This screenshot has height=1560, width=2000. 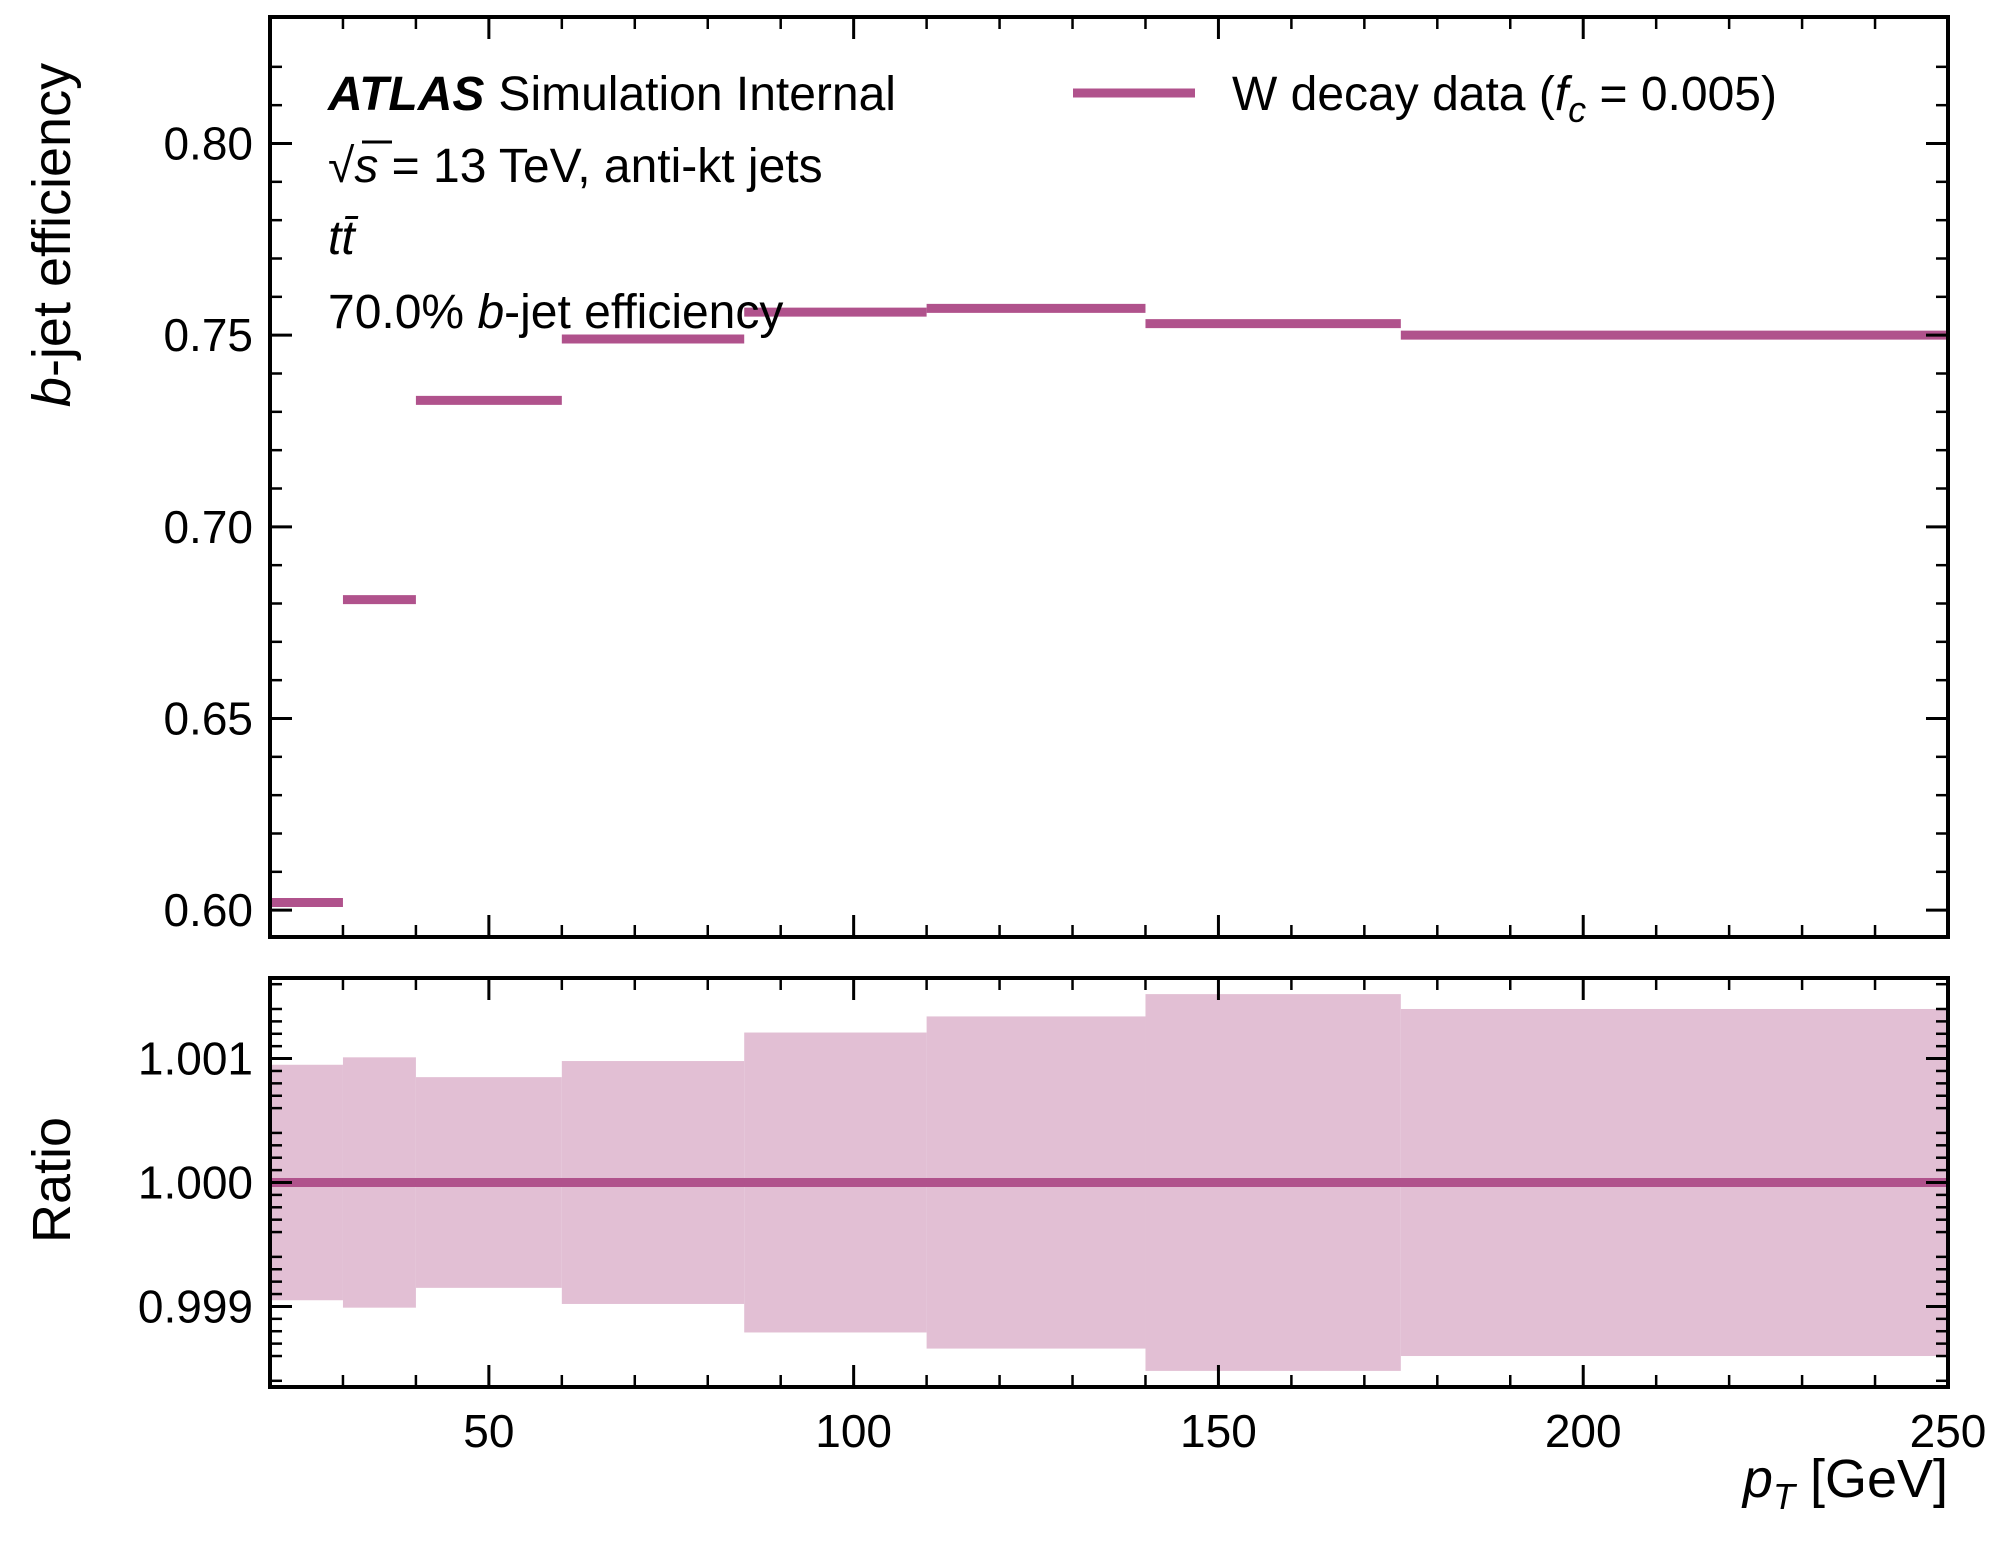 What do you see at coordinates (1393, 94) in the screenshot?
I see `legend-label-prefix: W decay data (` at bounding box center [1393, 94].